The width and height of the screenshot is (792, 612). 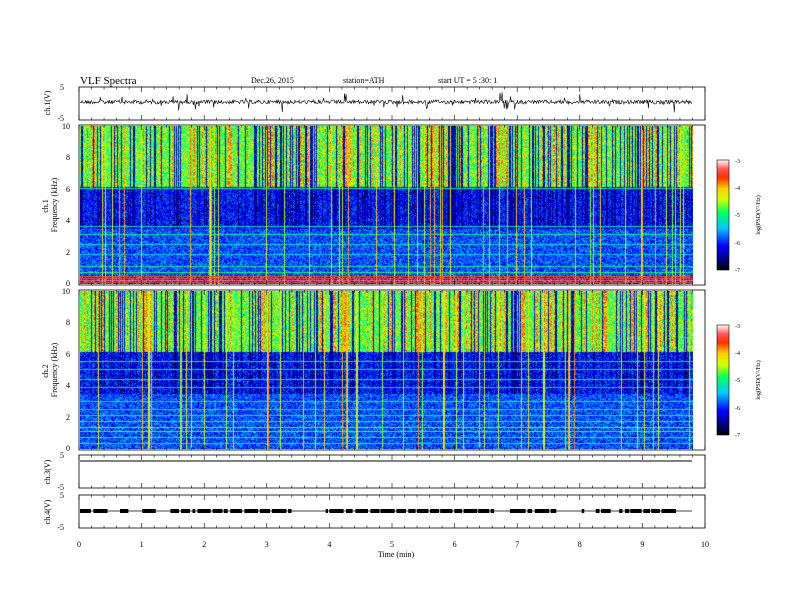 What do you see at coordinates (272, 80) in the screenshot?
I see `date-label: Dec.26, 2015` at bounding box center [272, 80].